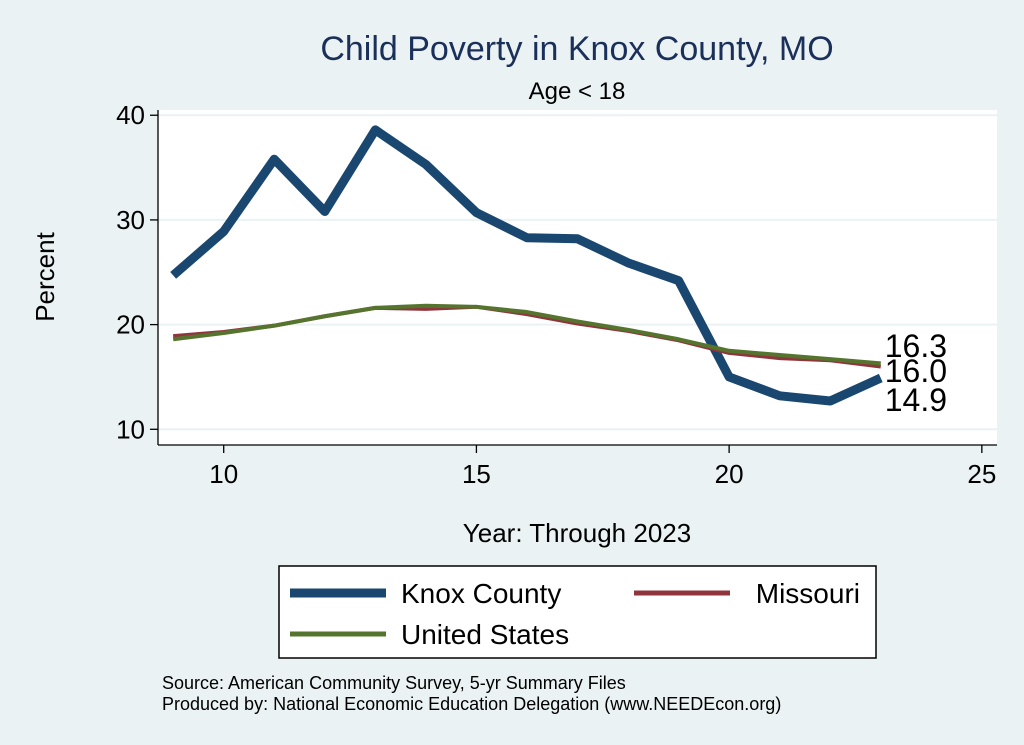 The image size is (1024, 745). What do you see at coordinates (130, 220) in the screenshot?
I see `y-tick-label: 30` at bounding box center [130, 220].